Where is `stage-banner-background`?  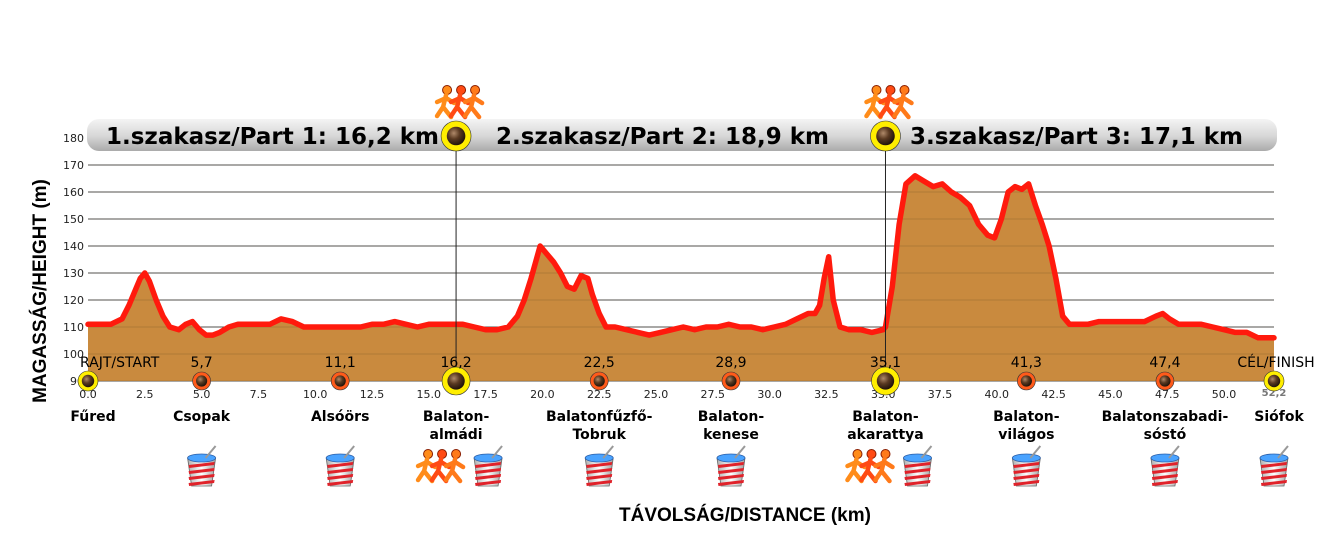
stage-banner-background is located at coordinates (682, 135).